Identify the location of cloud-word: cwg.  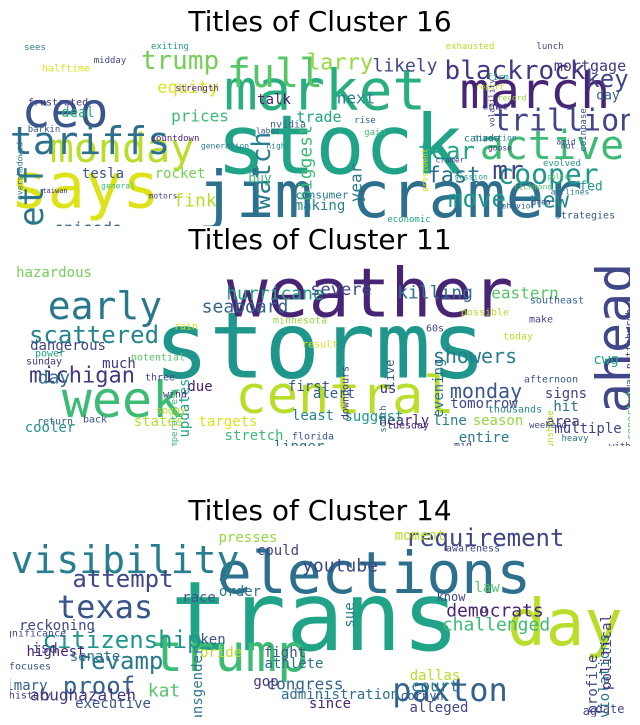
(605, 360).